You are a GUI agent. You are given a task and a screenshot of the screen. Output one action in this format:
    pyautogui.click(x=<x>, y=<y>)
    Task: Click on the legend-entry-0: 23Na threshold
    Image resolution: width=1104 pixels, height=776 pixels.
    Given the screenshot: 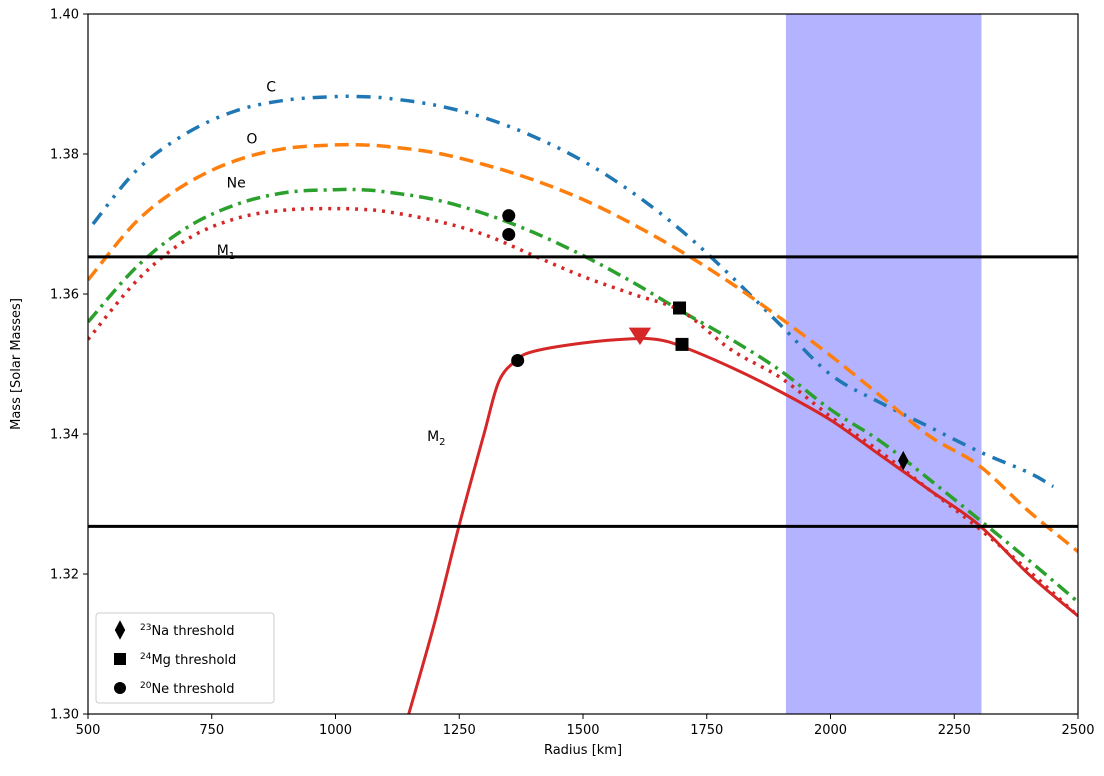 What is the action you would take?
    pyautogui.click(x=187, y=631)
    